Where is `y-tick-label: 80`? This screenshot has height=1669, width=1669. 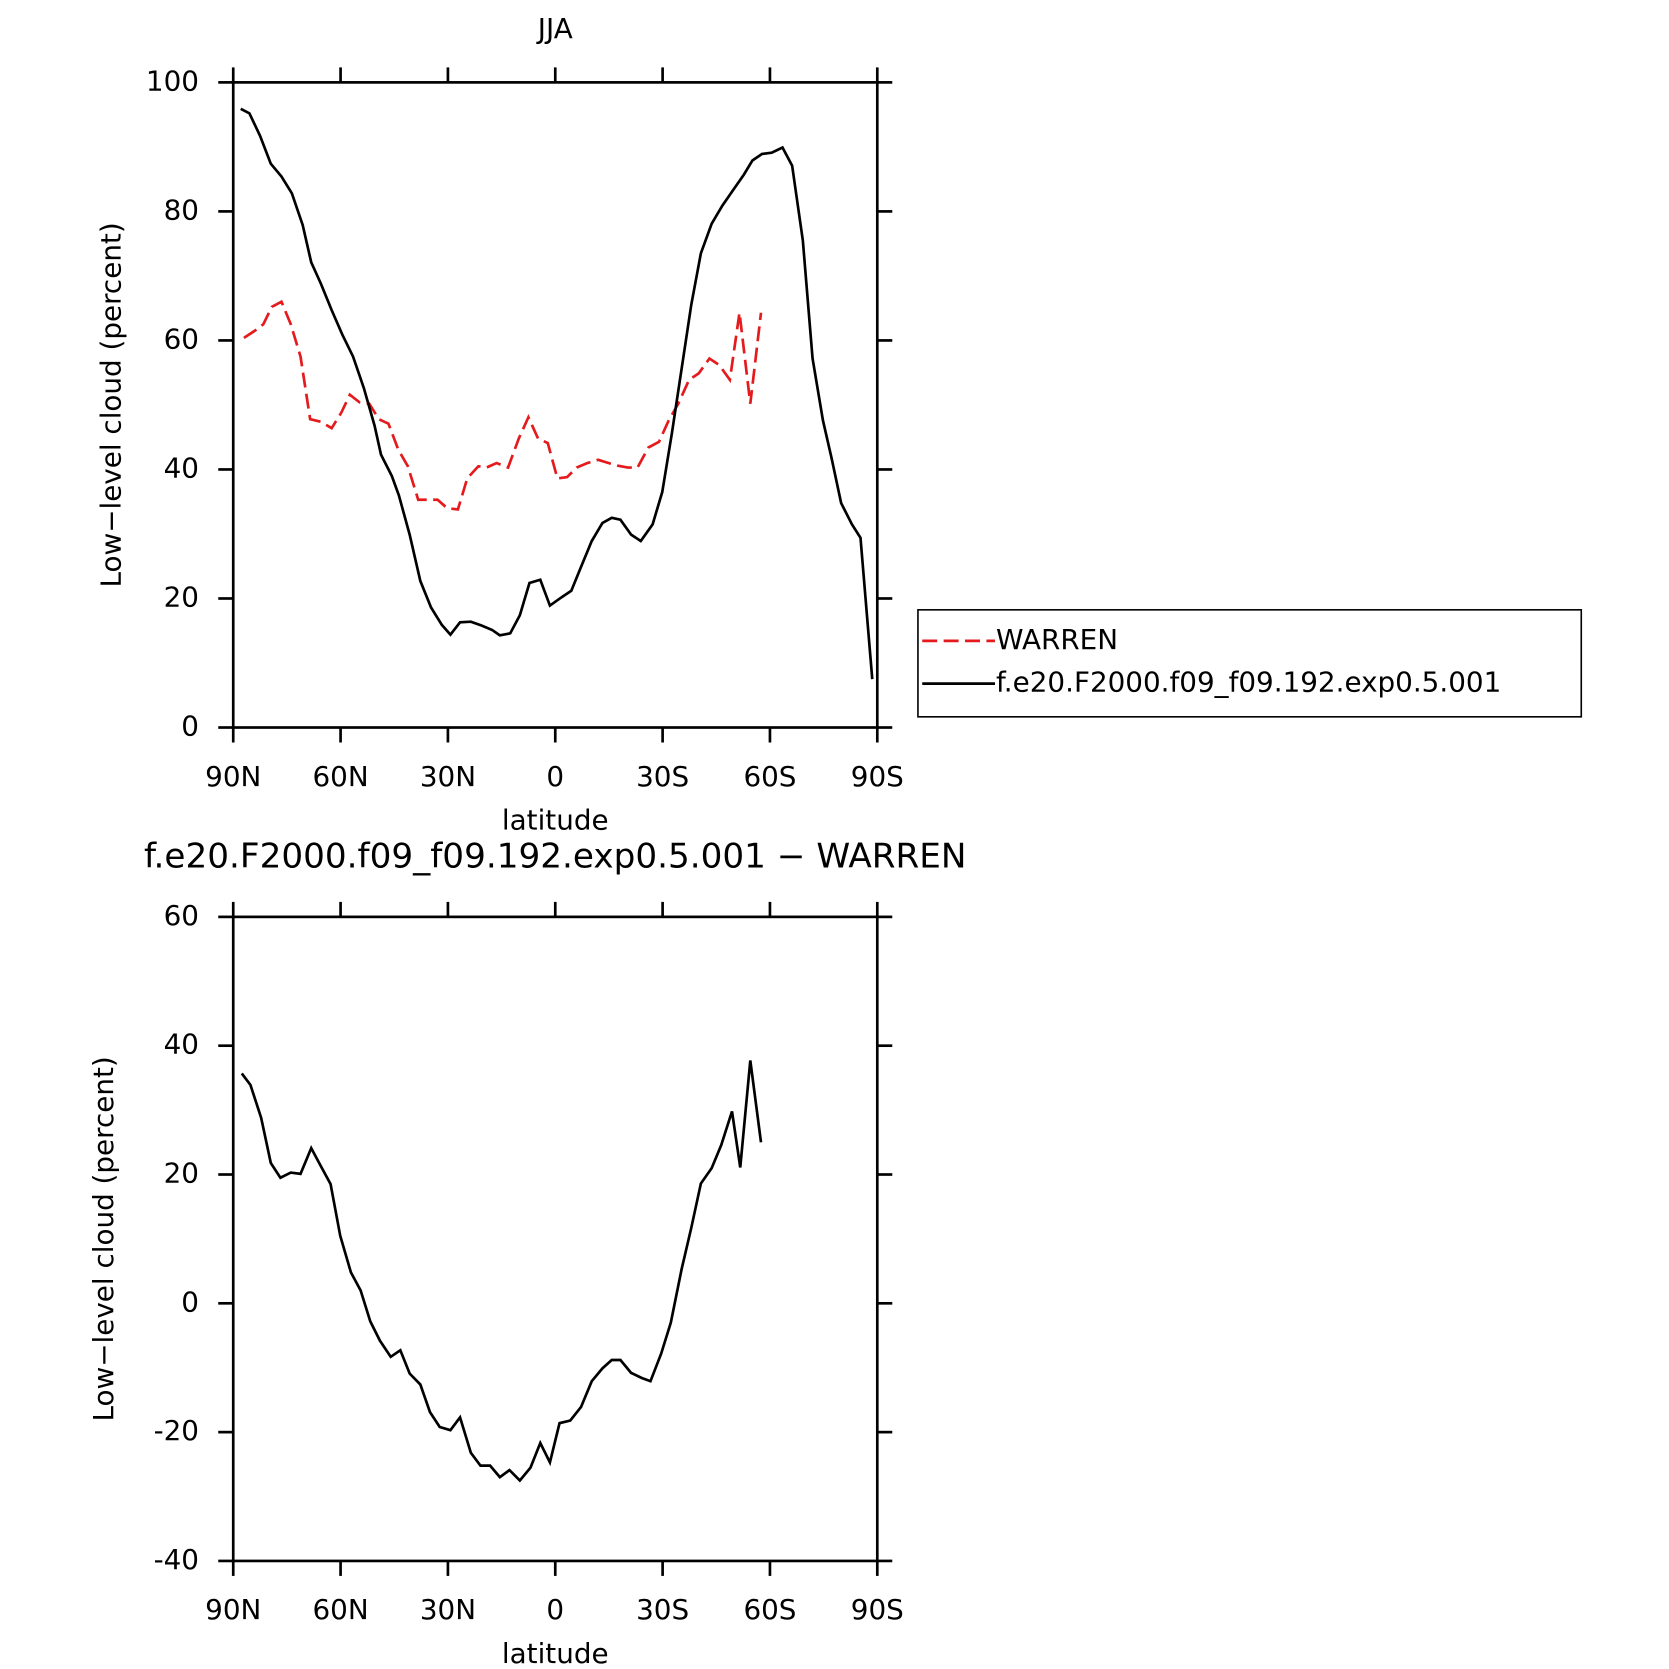
y-tick-label: 80 is located at coordinates (181, 209).